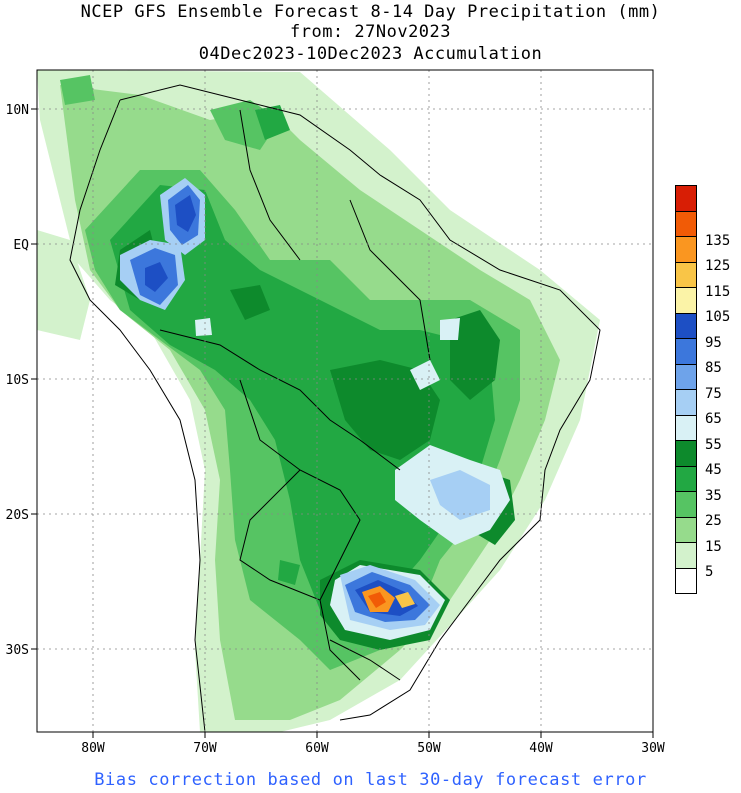 The height and width of the screenshot is (793, 741). What do you see at coordinates (17, 515) in the screenshot?
I see `lat-tick-label: 20S` at bounding box center [17, 515].